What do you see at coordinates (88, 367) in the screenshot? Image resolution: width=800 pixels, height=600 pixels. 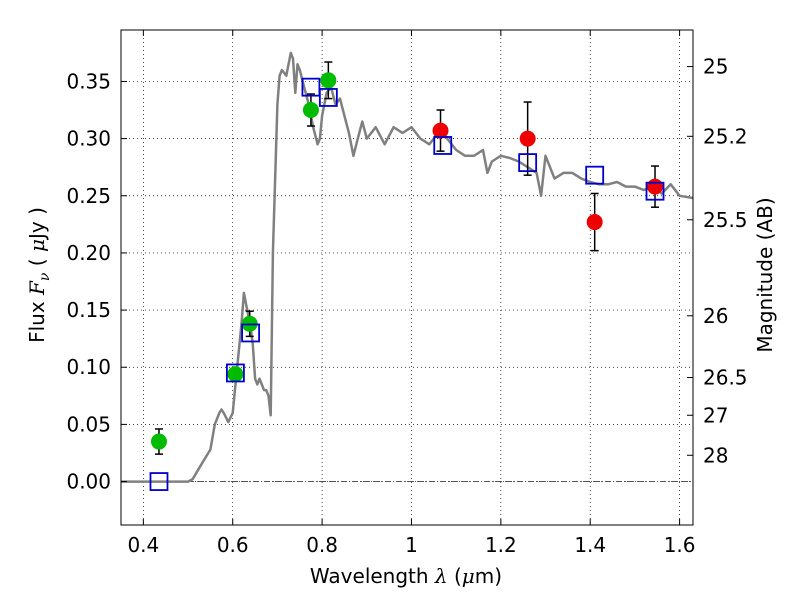 I see `y-tick-label: 0.10` at bounding box center [88, 367].